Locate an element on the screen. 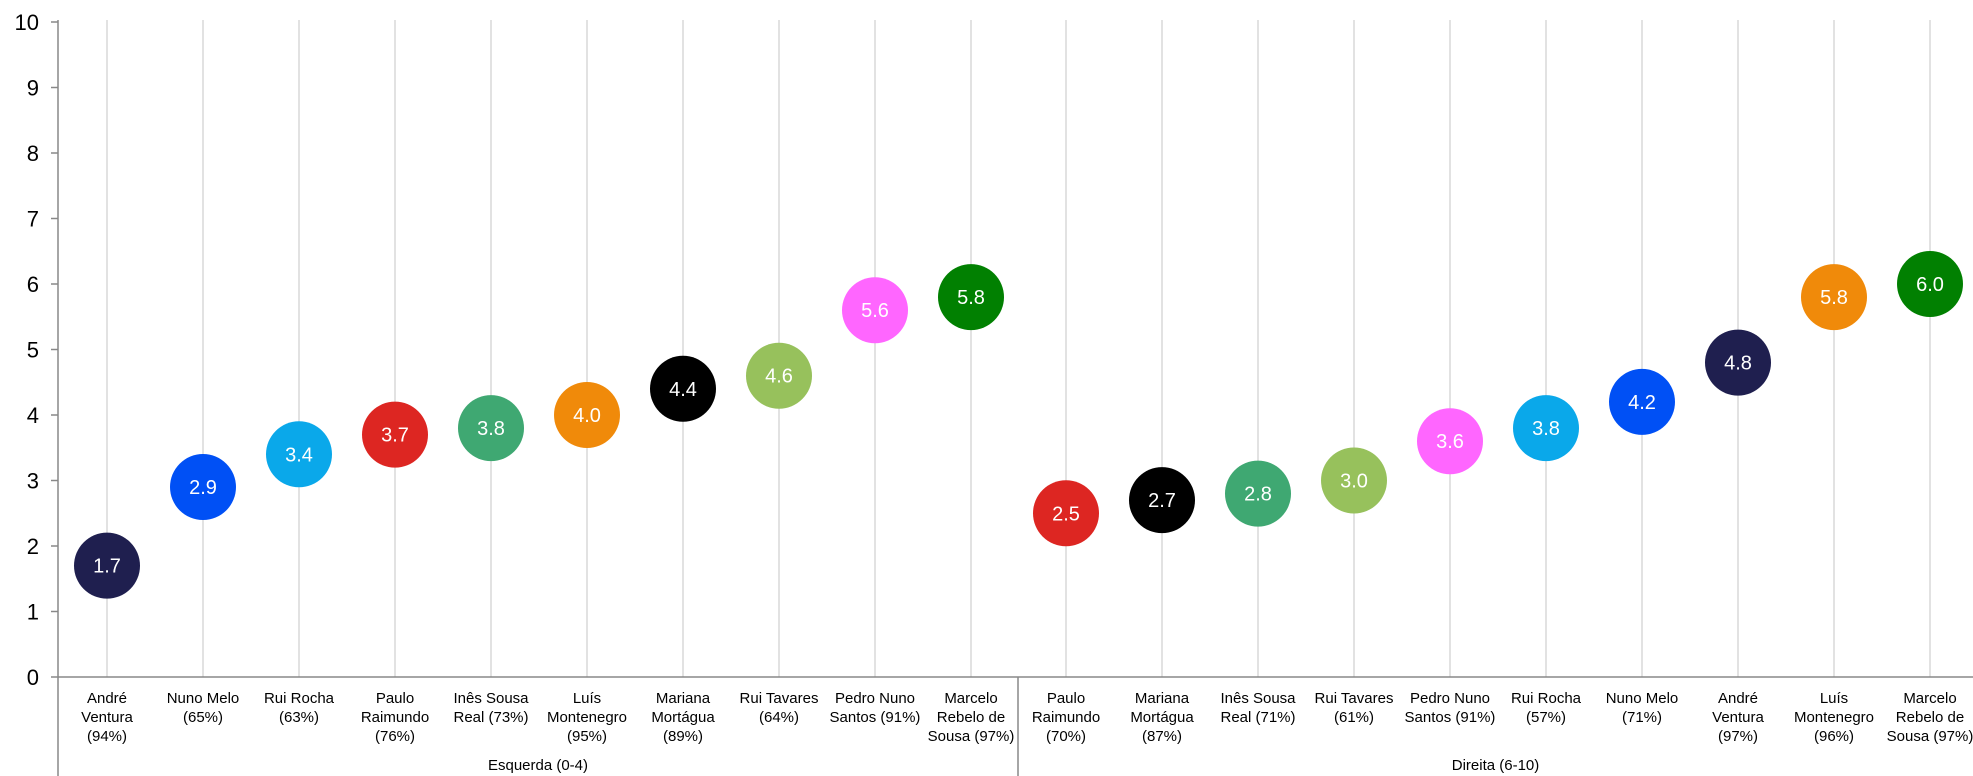 The width and height of the screenshot is (1973, 776). x-category-label: Rui Tavares (64%) is located at coordinates (779, 708).